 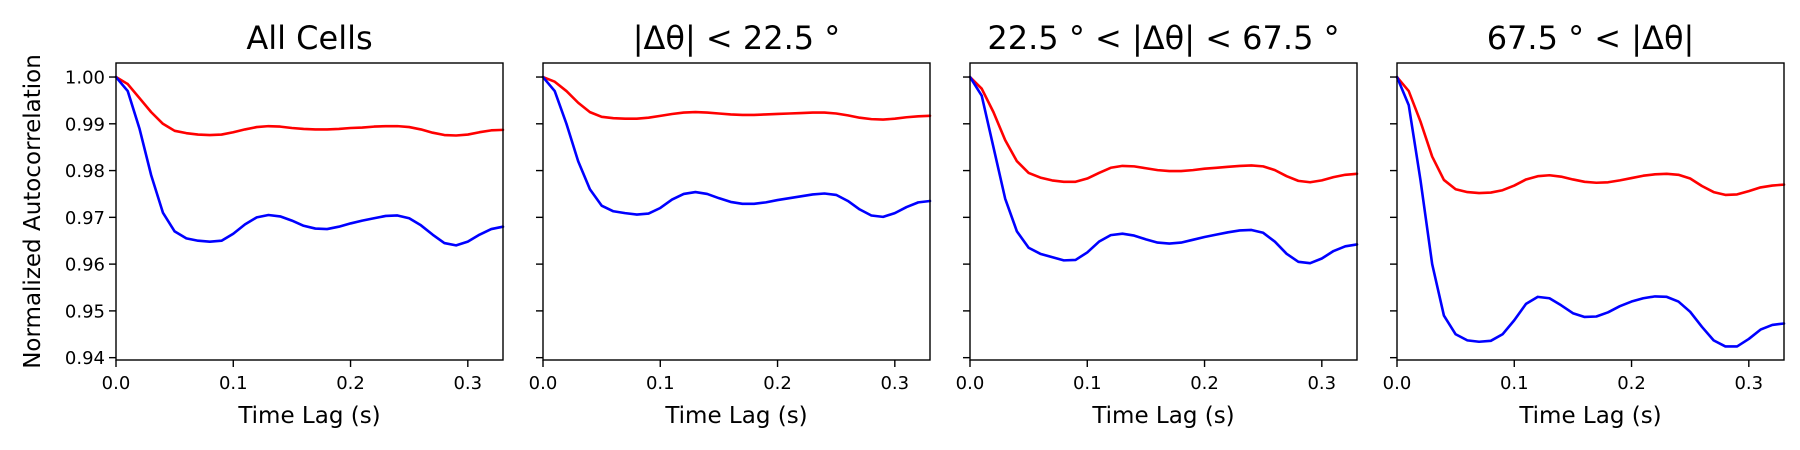 I want to click on subplot-title: |Δθ| < 22.5 °, so click(x=737, y=38).